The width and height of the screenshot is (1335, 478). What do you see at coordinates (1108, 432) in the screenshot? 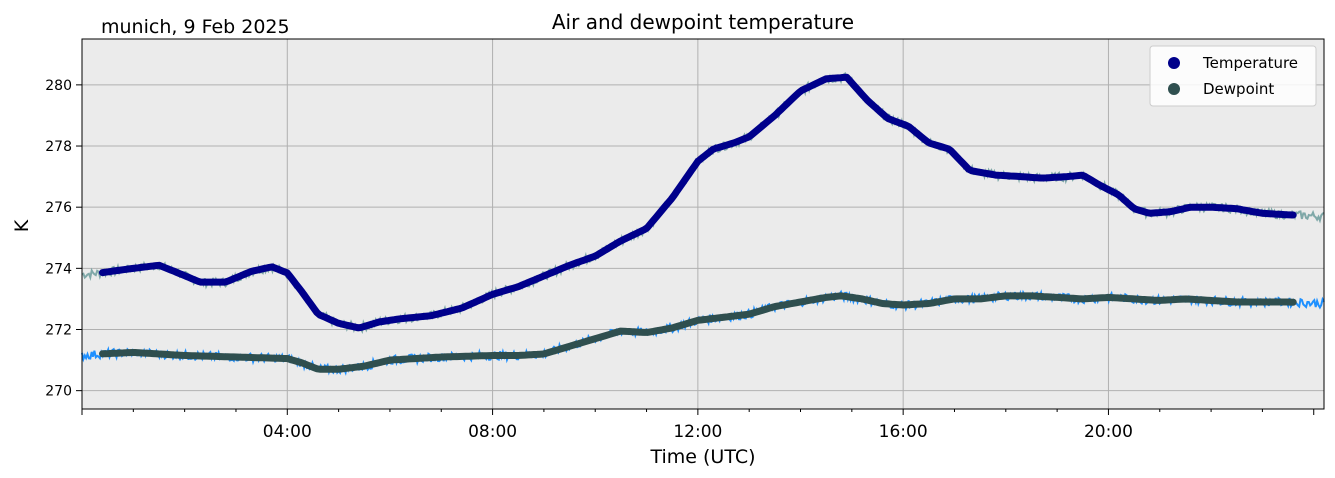
I see `x-tick-label: 20:00` at bounding box center [1108, 432].